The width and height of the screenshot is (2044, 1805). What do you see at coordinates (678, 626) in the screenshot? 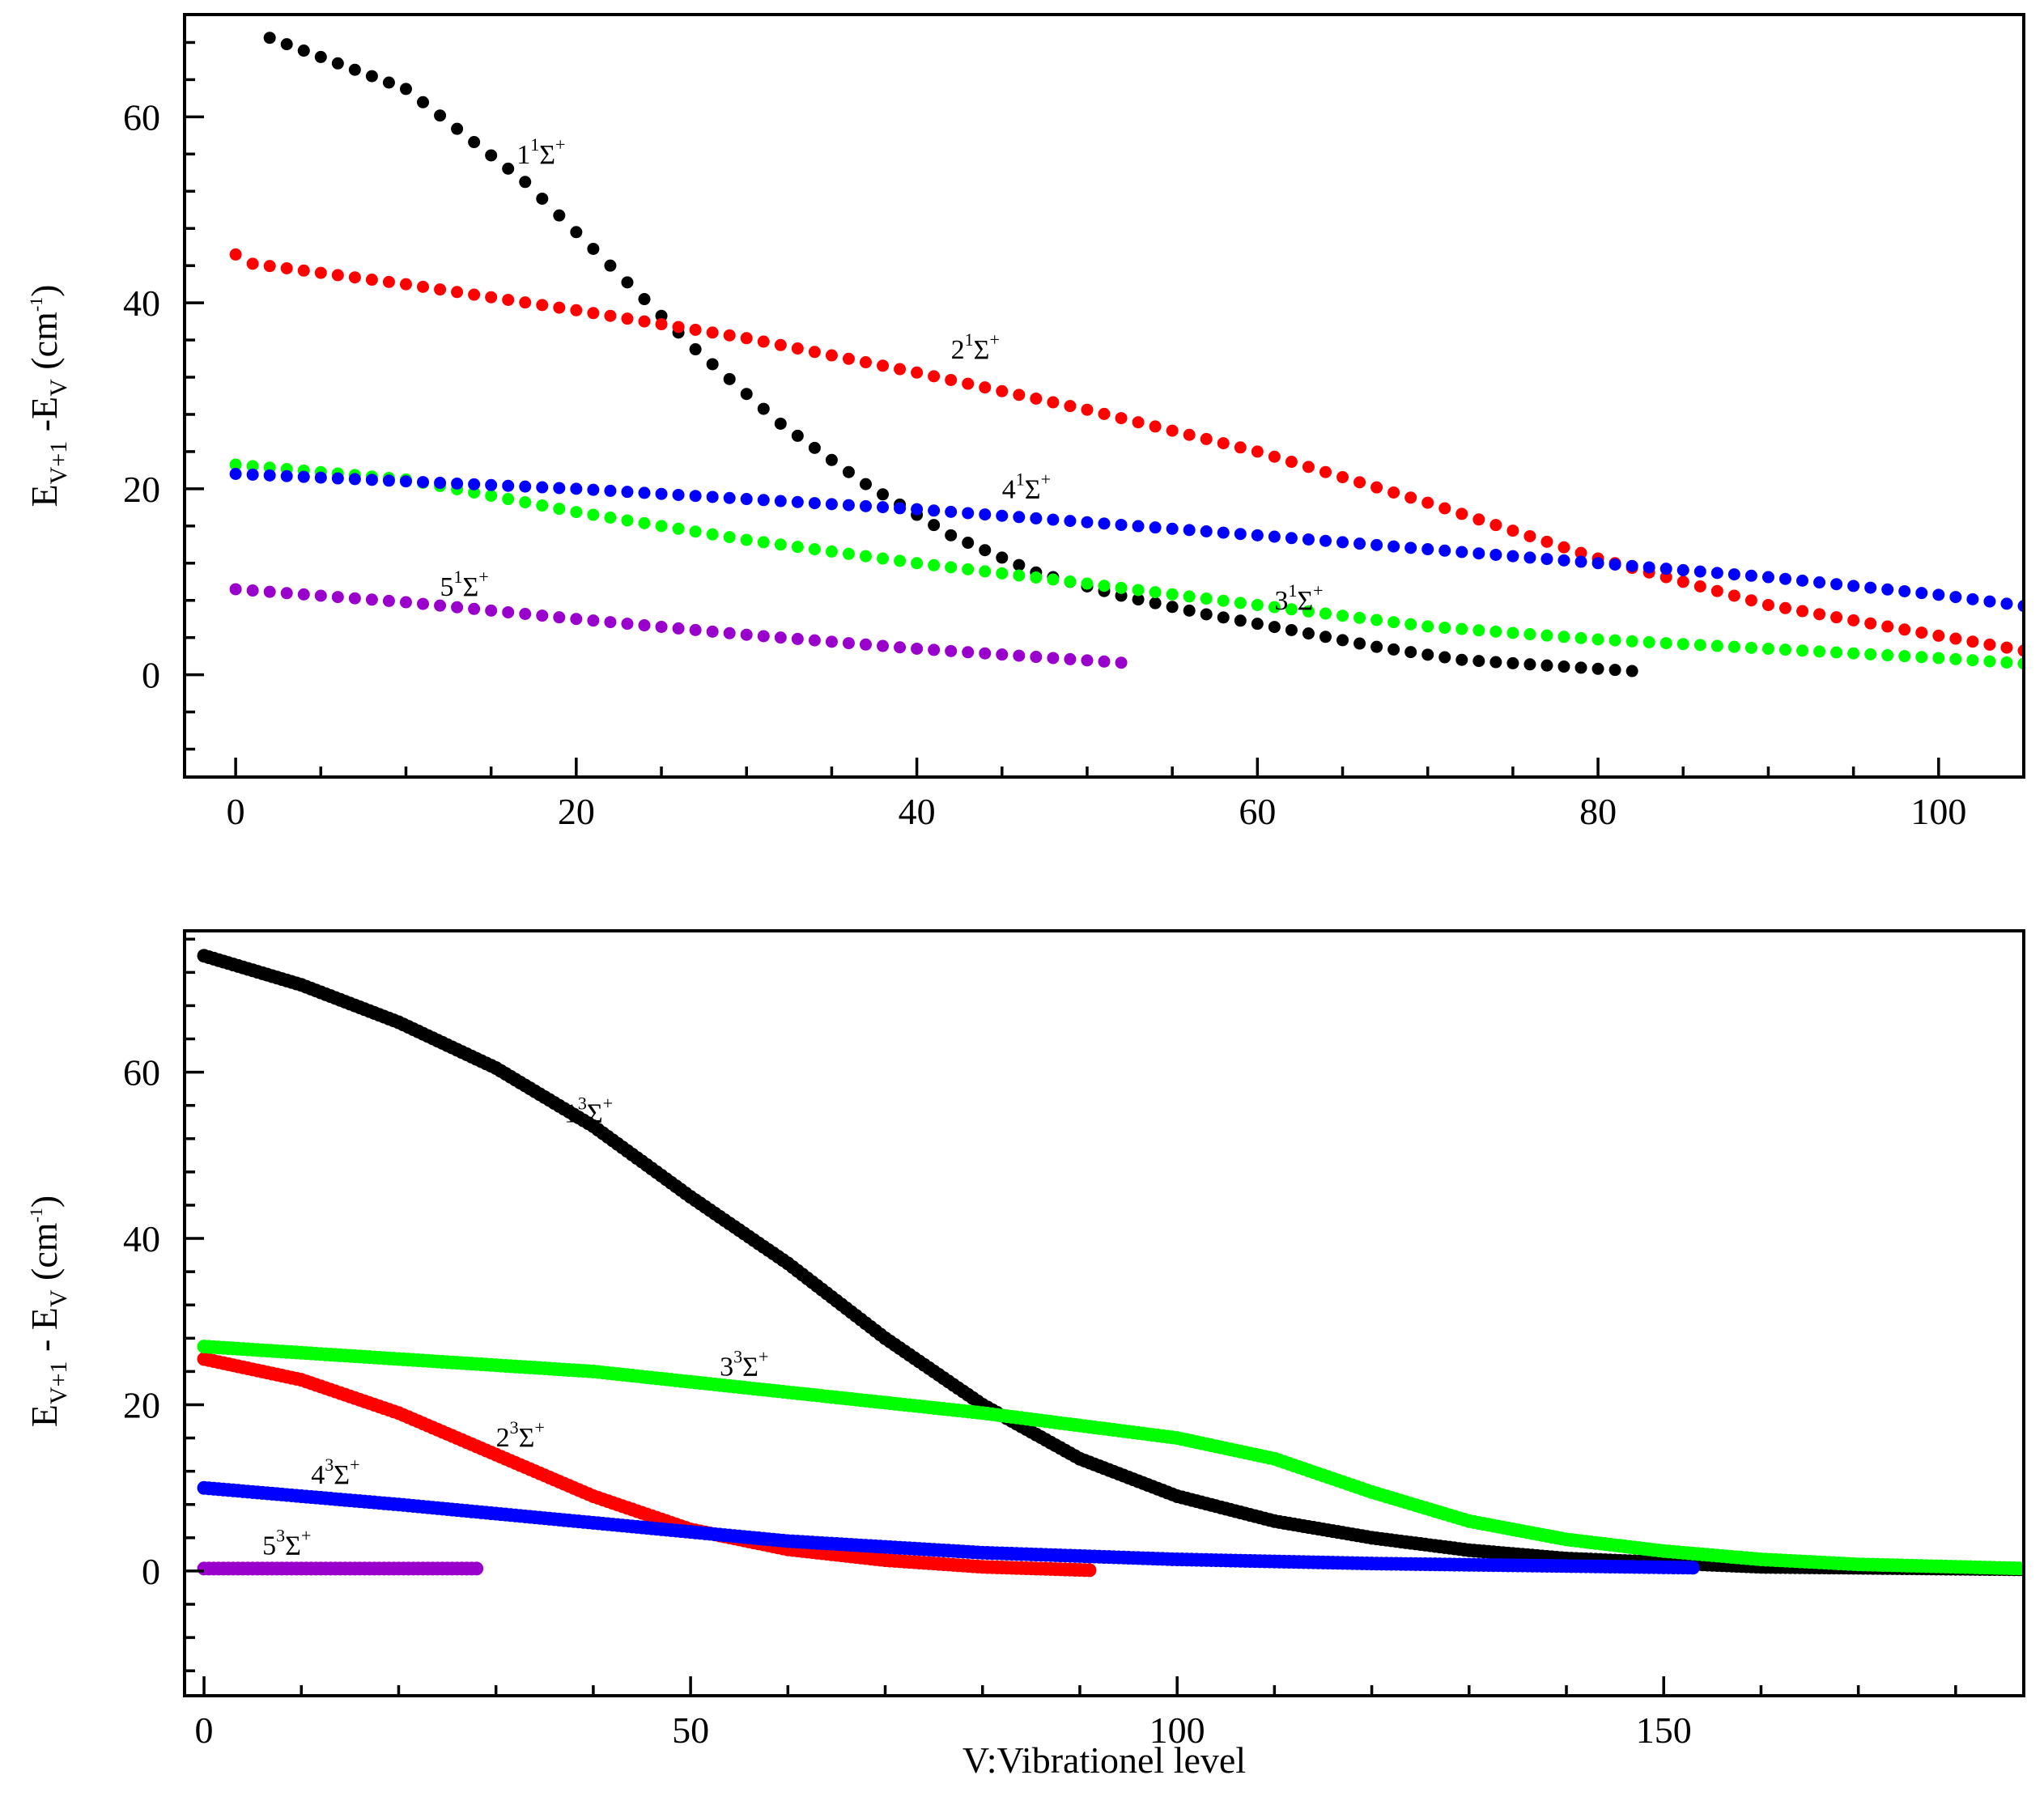
I see `series-5-5-1-sigma` at bounding box center [678, 626].